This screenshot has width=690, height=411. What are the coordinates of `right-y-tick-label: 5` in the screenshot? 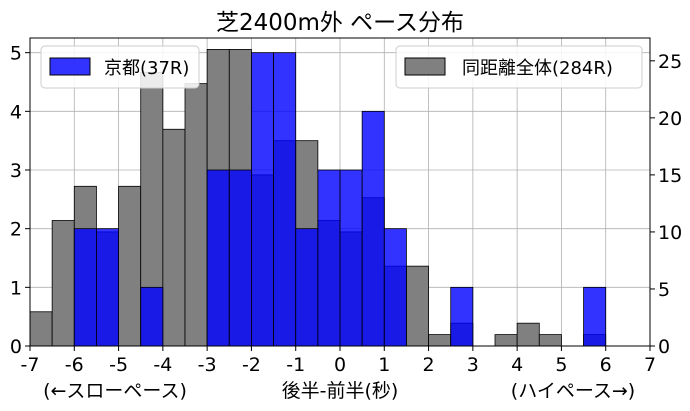 It's located at (664, 290).